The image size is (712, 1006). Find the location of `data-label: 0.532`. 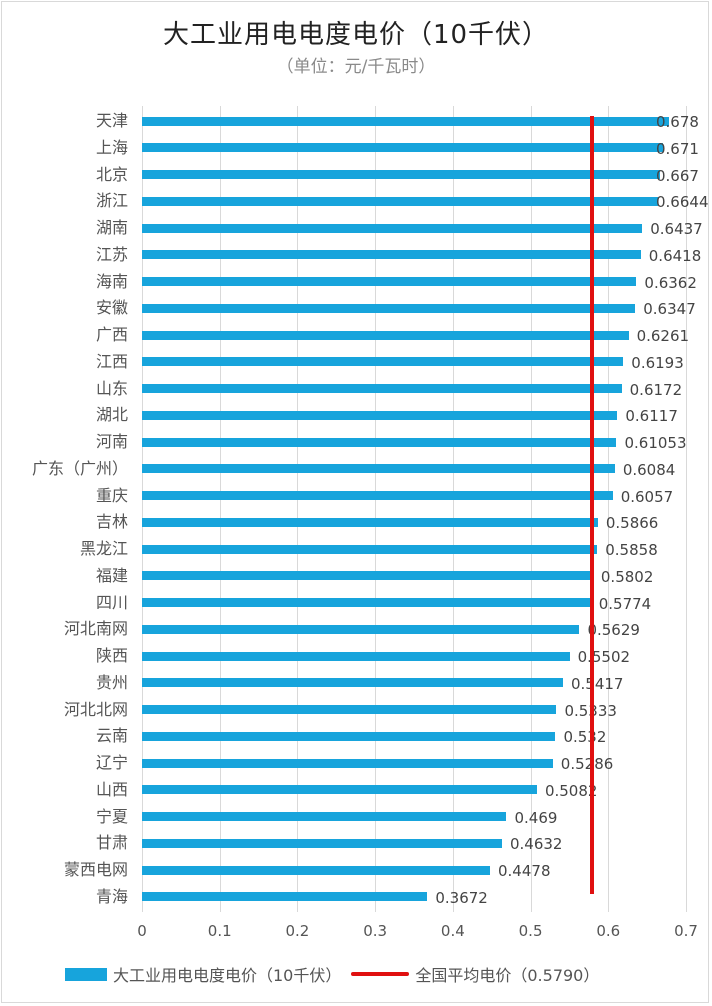

data-label: 0.532 is located at coordinates (585, 737).